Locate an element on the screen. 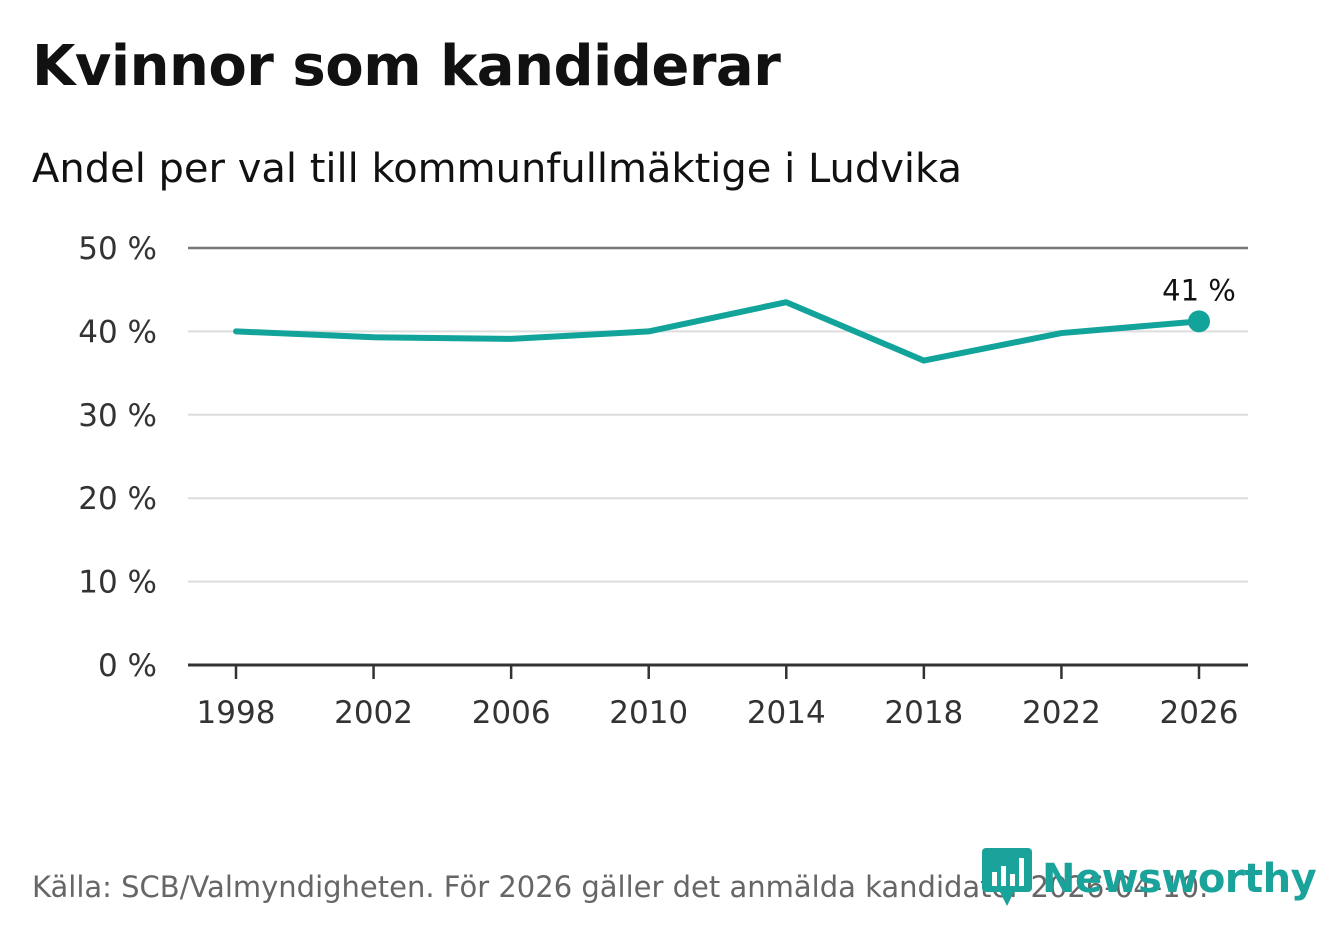 This screenshot has width=1322, height=939. y-tick-label: 10 % is located at coordinates (117, 583).